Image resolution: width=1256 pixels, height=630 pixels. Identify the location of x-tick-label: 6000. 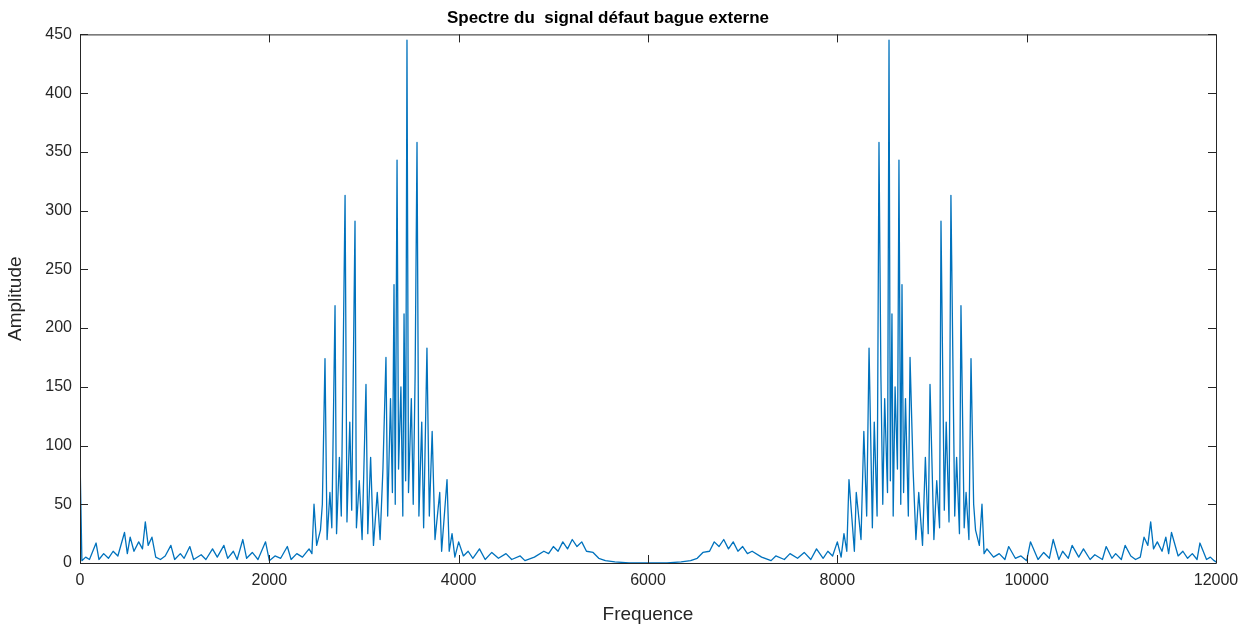
(648, 580).